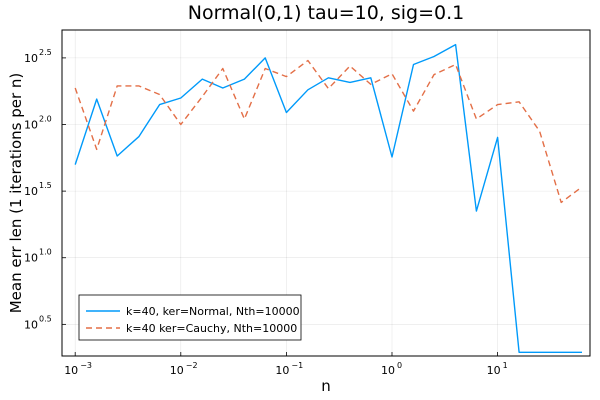 Image resolution: width=600 pixels, height=400 pixels. What do you see at coordinates (211, 328) in the screenshot?
I see `legend-label-cauchy: k=40 ker=Cauchy, Nth=10000` at bounding box center [211, 328].